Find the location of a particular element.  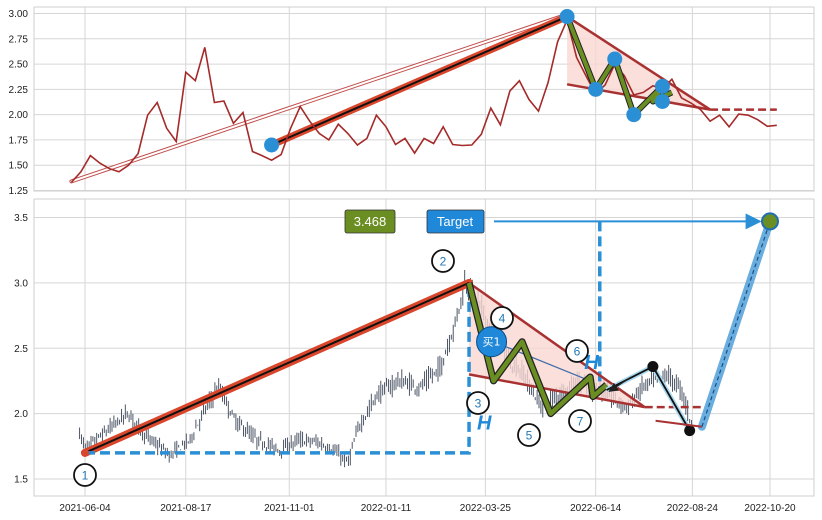

bottom-y-tick-label: 1.5 is located at coordinates (21, 480).